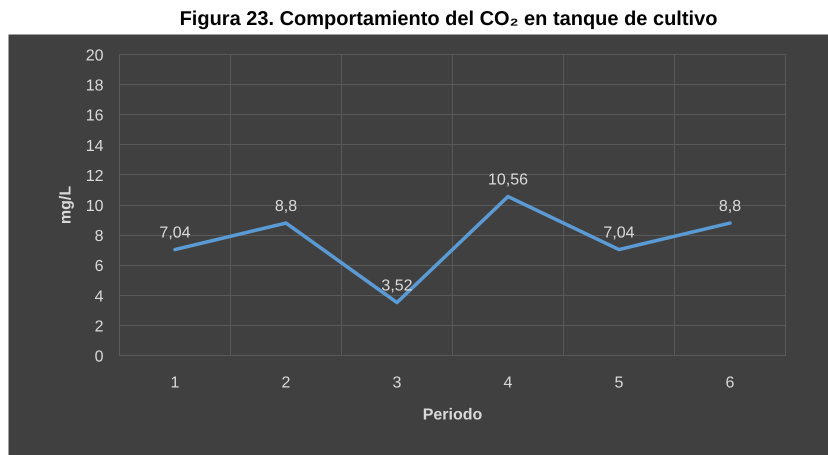  I want to click on x-tick-label: 5, so click(619, 383).